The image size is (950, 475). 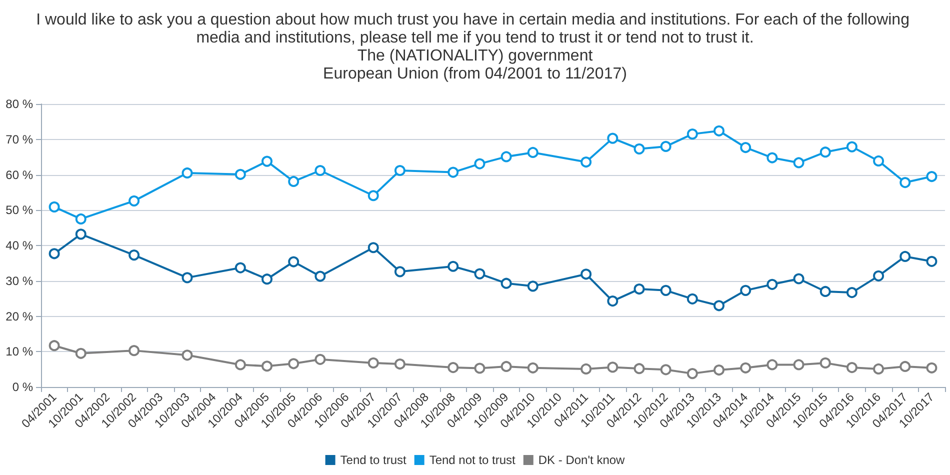 I want to click on y-tick-label: 30 %, so click(x=20, y=281).